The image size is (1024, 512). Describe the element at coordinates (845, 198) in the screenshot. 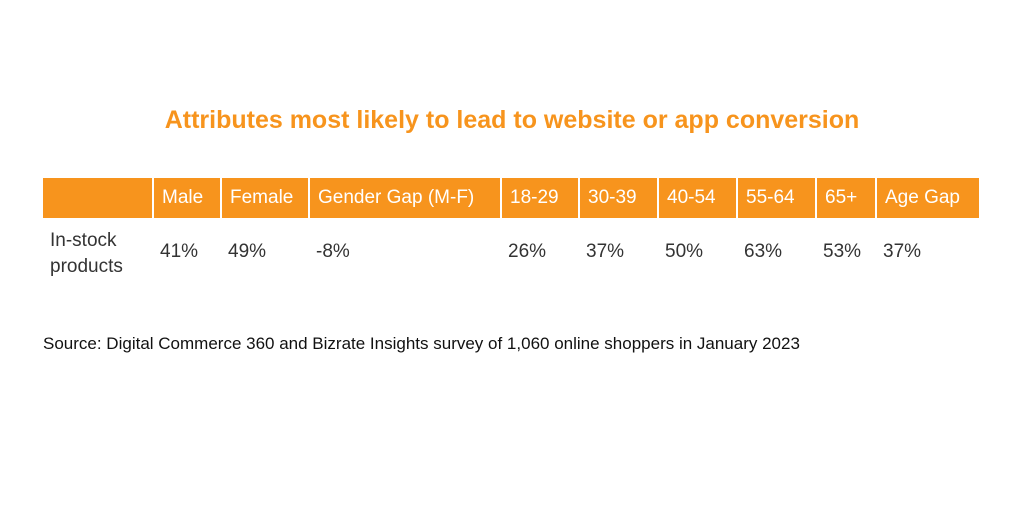

I see `column-header: 65+` at that location.